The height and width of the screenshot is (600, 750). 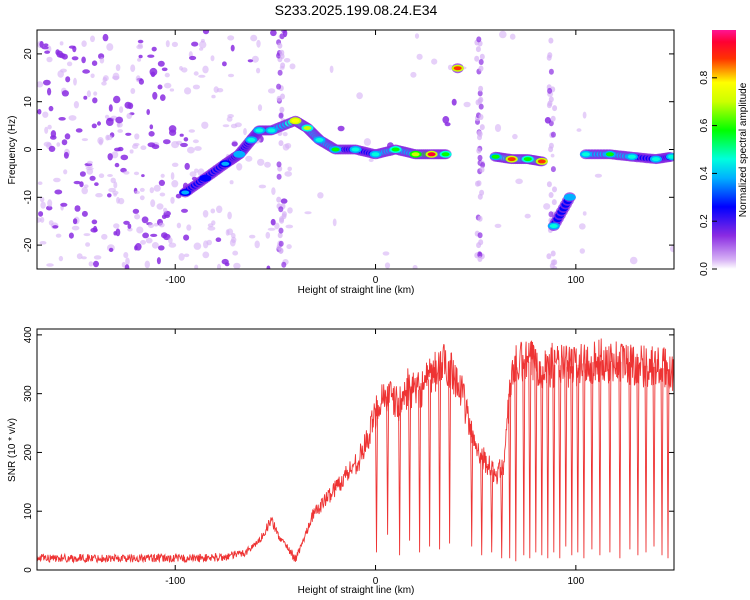 I want to click on colorbar-gradient, so click(x=724, y=149).